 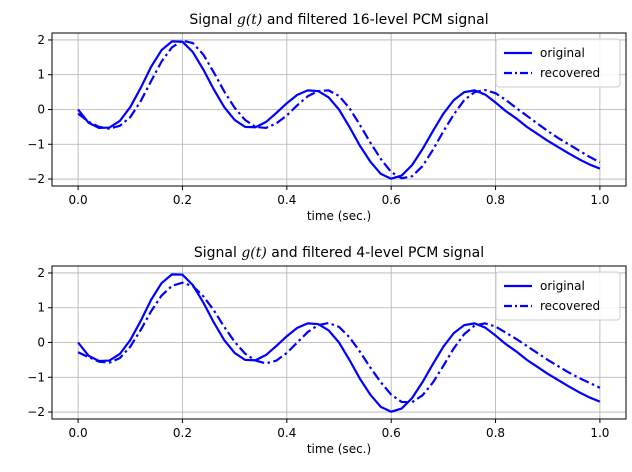 What do you see at coordinates (375, 20) in the screenshot?
I see `chart-title-suffix: and filtered 16-level PCM signal` at bounding box center [375, 20].